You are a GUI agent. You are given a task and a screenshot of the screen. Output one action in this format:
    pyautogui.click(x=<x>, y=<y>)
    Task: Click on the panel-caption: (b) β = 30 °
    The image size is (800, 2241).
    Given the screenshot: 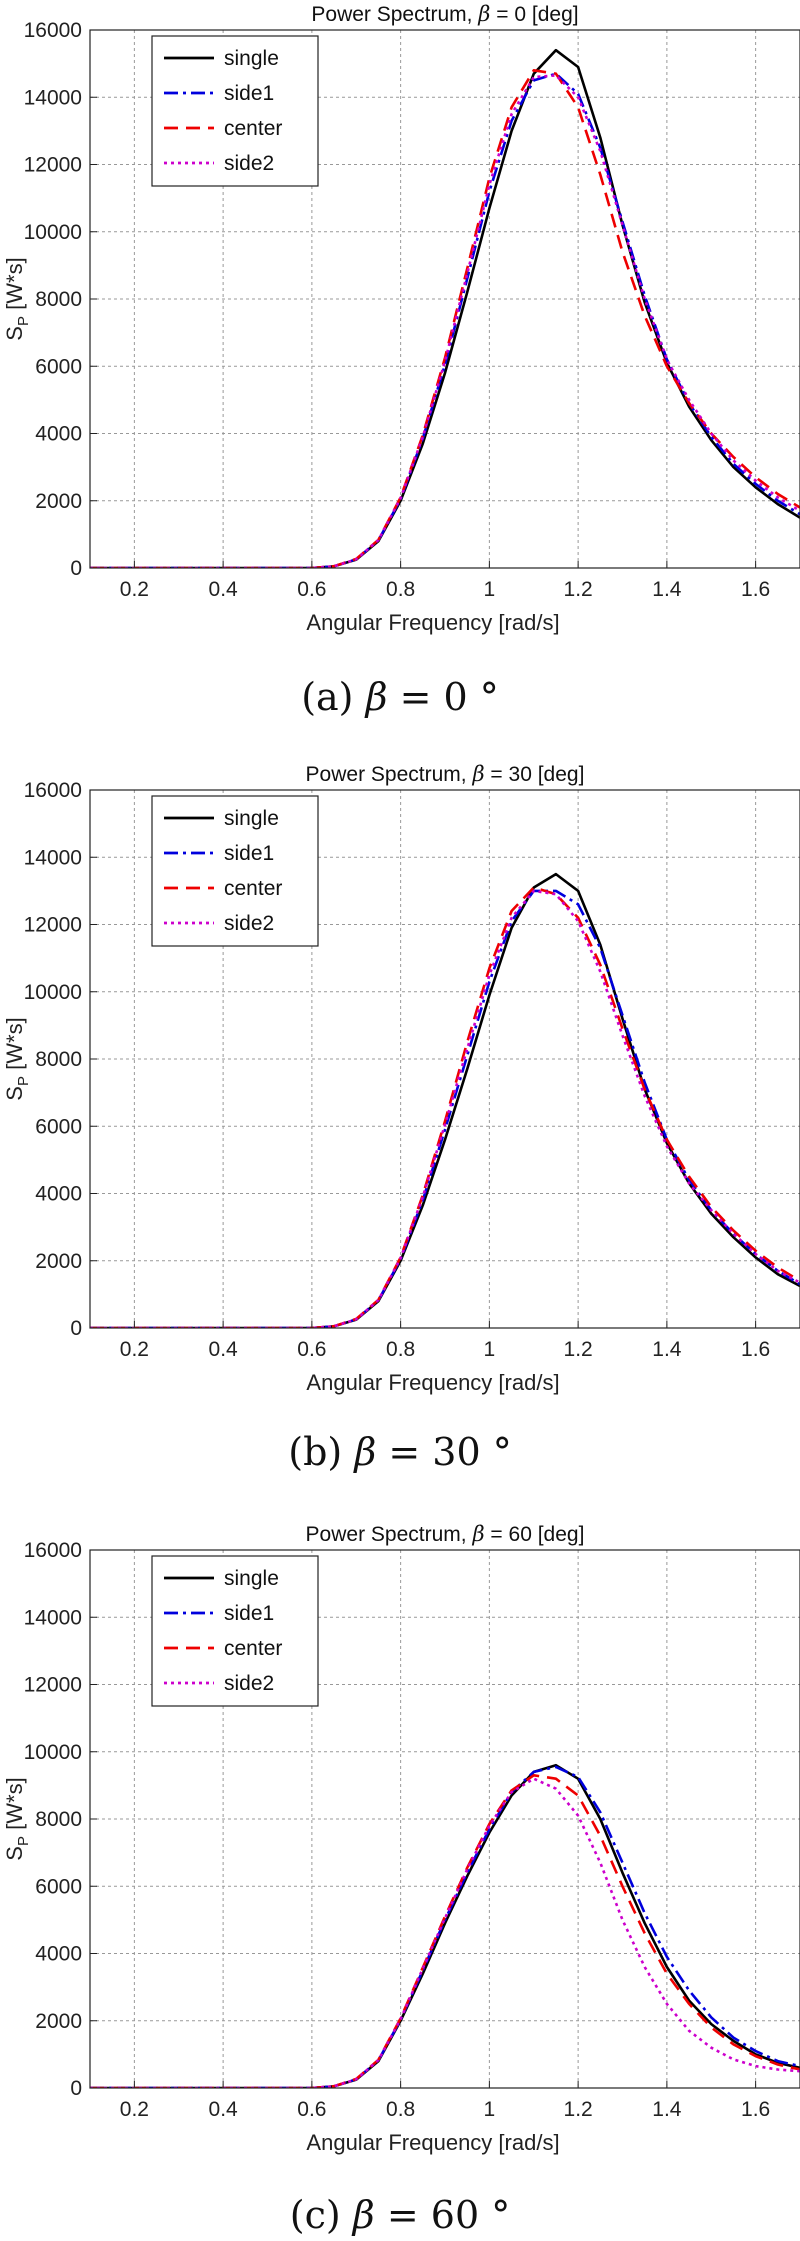 What is the action you would take?
    pyautogui.click(x=399, y=1452)
    